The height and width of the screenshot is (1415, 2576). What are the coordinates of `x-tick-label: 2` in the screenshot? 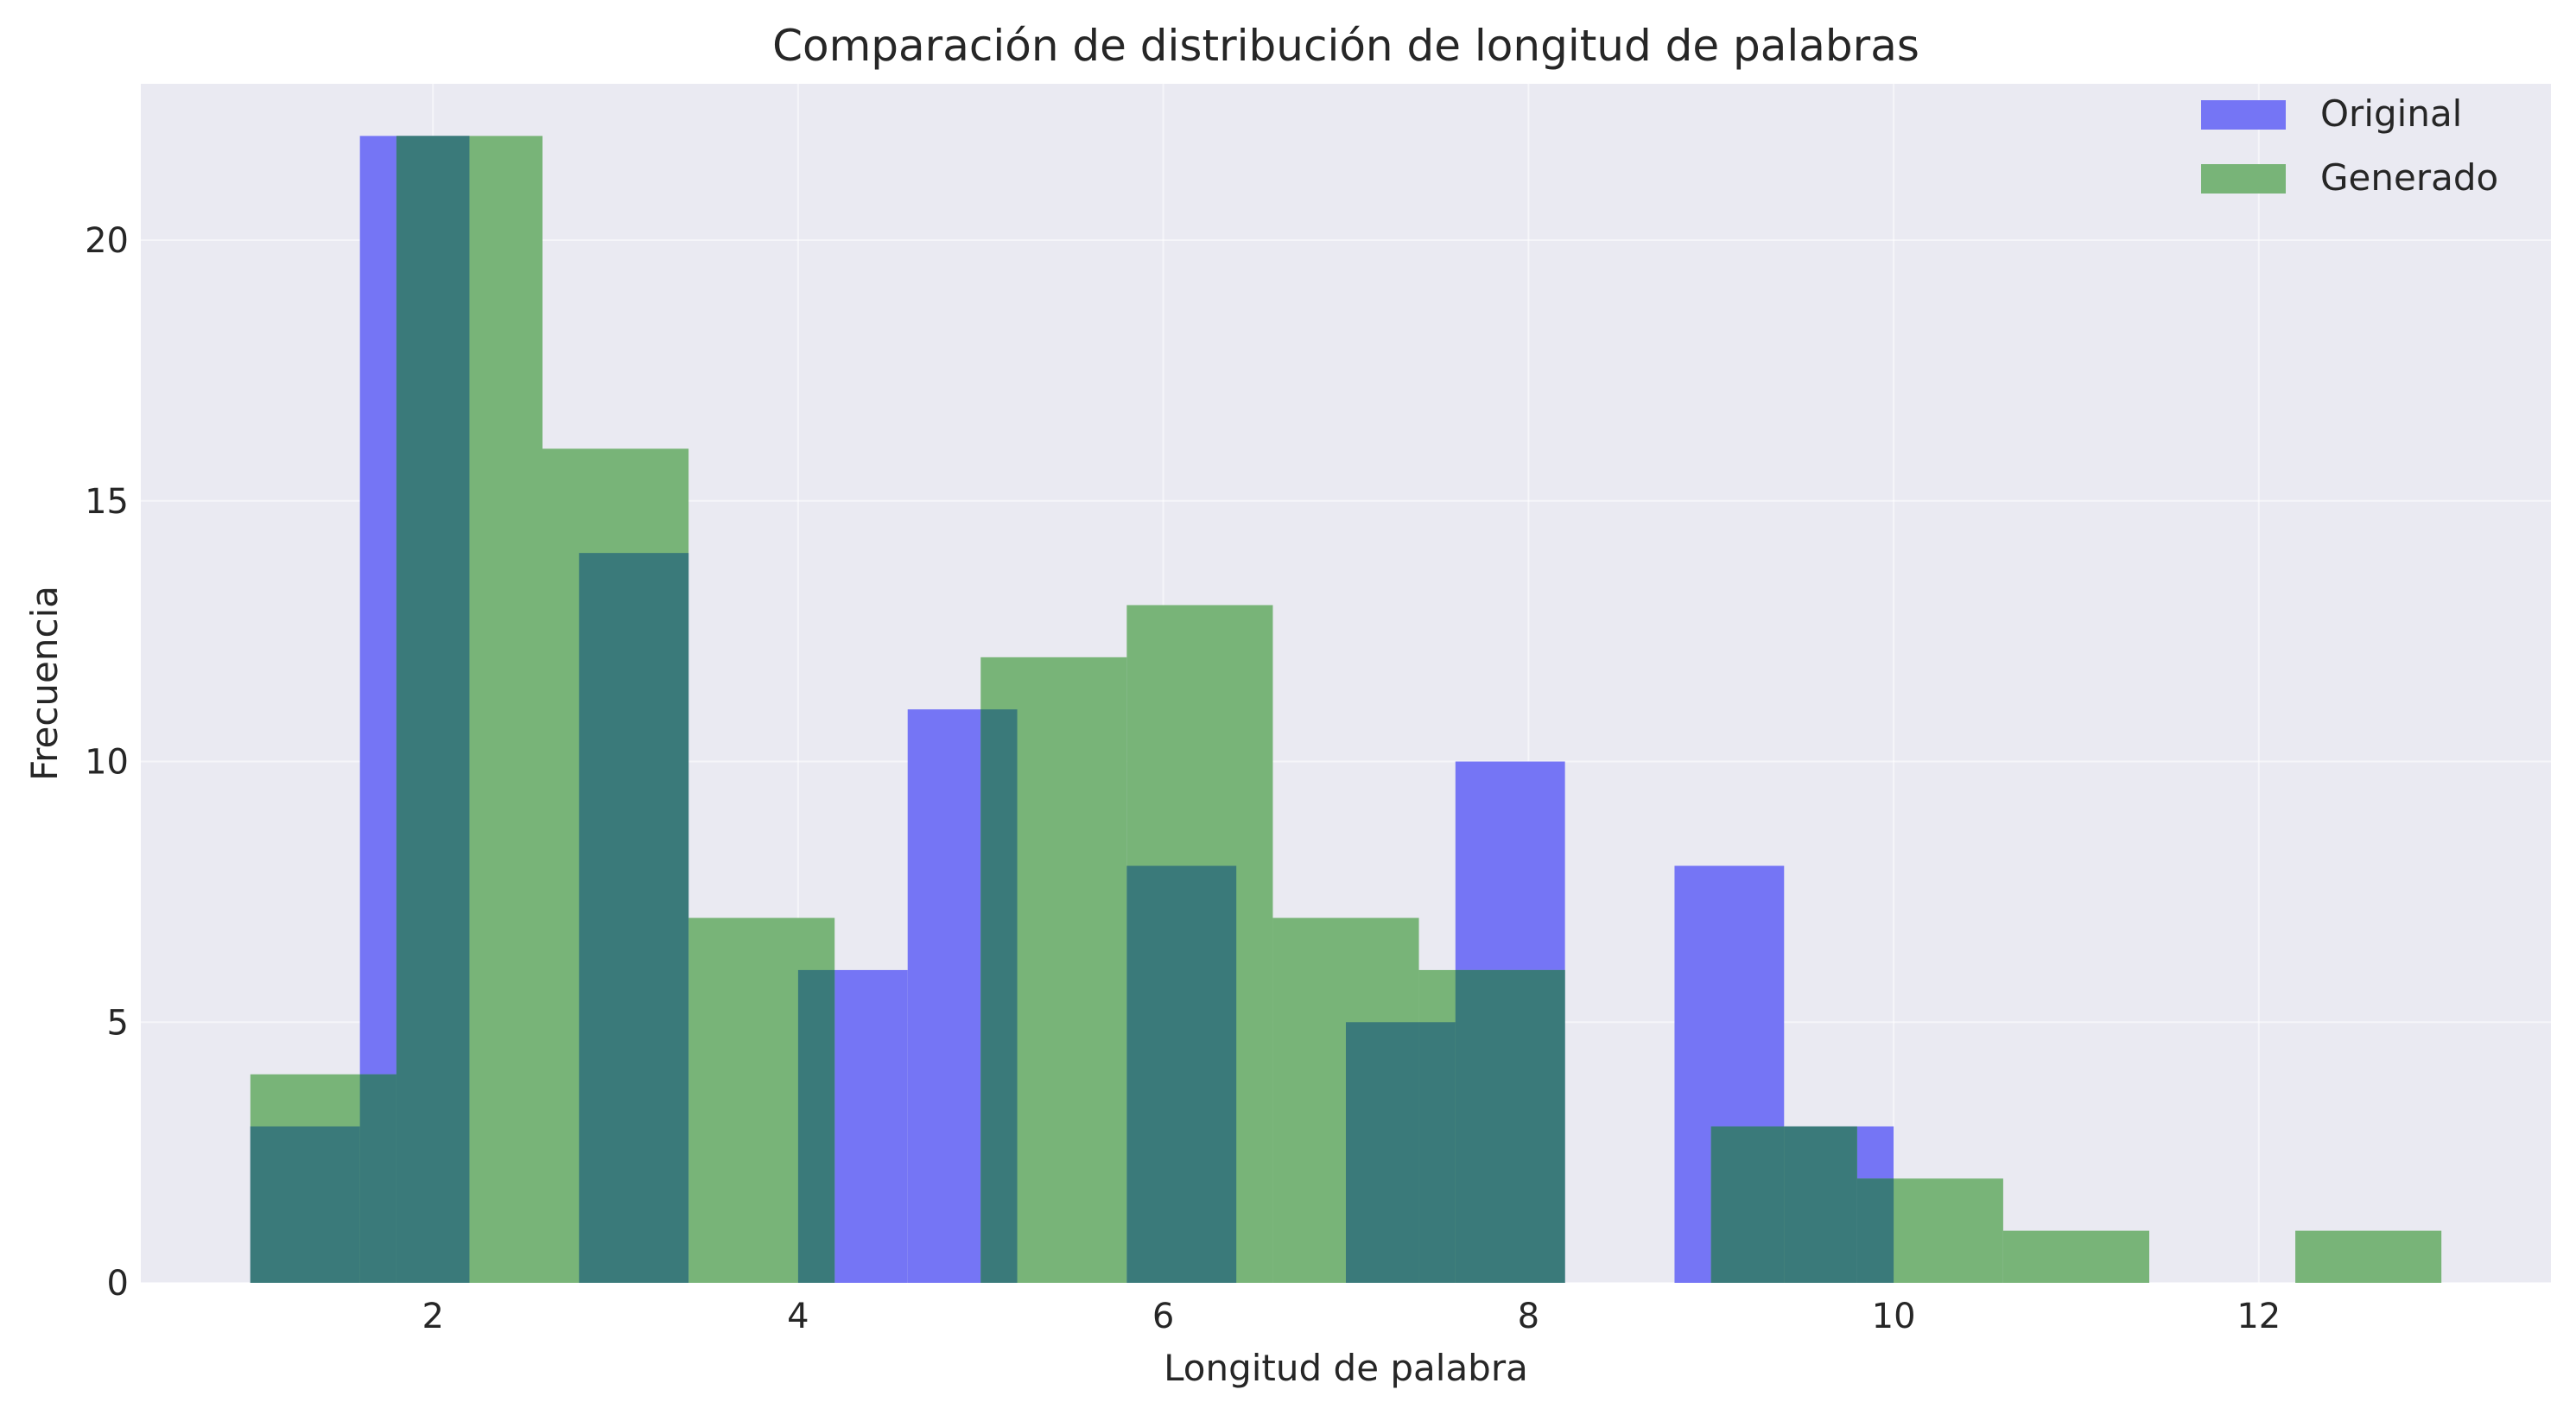 It's located at (432, 1316).